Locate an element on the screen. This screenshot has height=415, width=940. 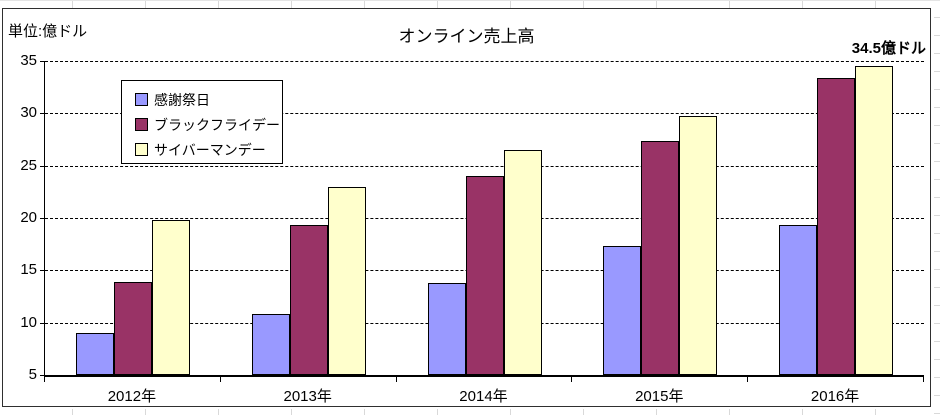
legend: 感謝祭日ブラックフライデー サイバーマンデー is located at coordinates (202, 122).